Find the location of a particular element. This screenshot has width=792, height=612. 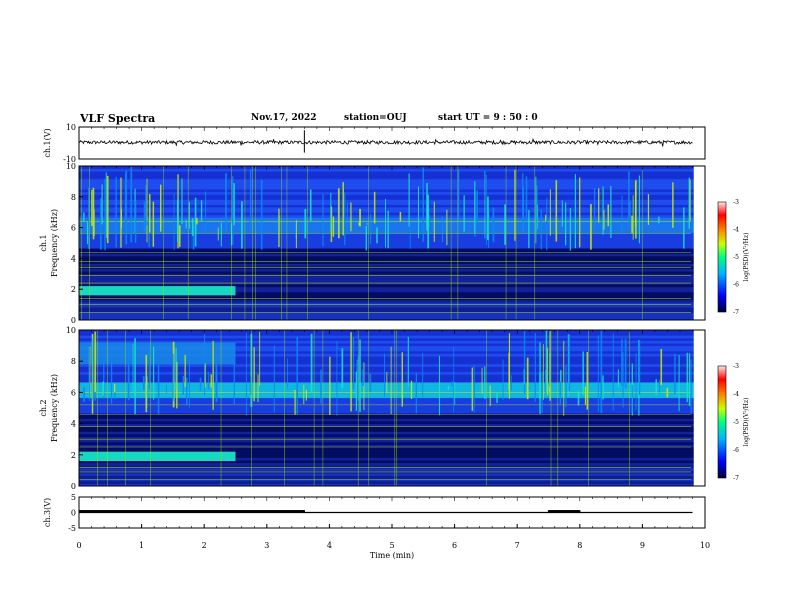

chart-title: VLF Spectra is located at coordinates (118, 118).